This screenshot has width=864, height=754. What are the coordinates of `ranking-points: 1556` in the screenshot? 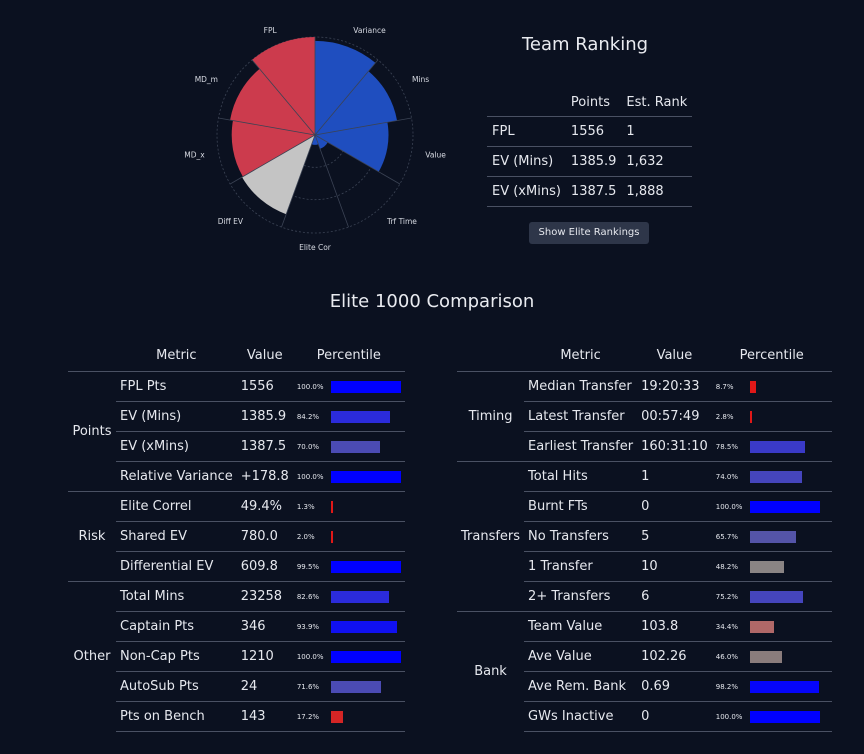 It's located at (593, 131).